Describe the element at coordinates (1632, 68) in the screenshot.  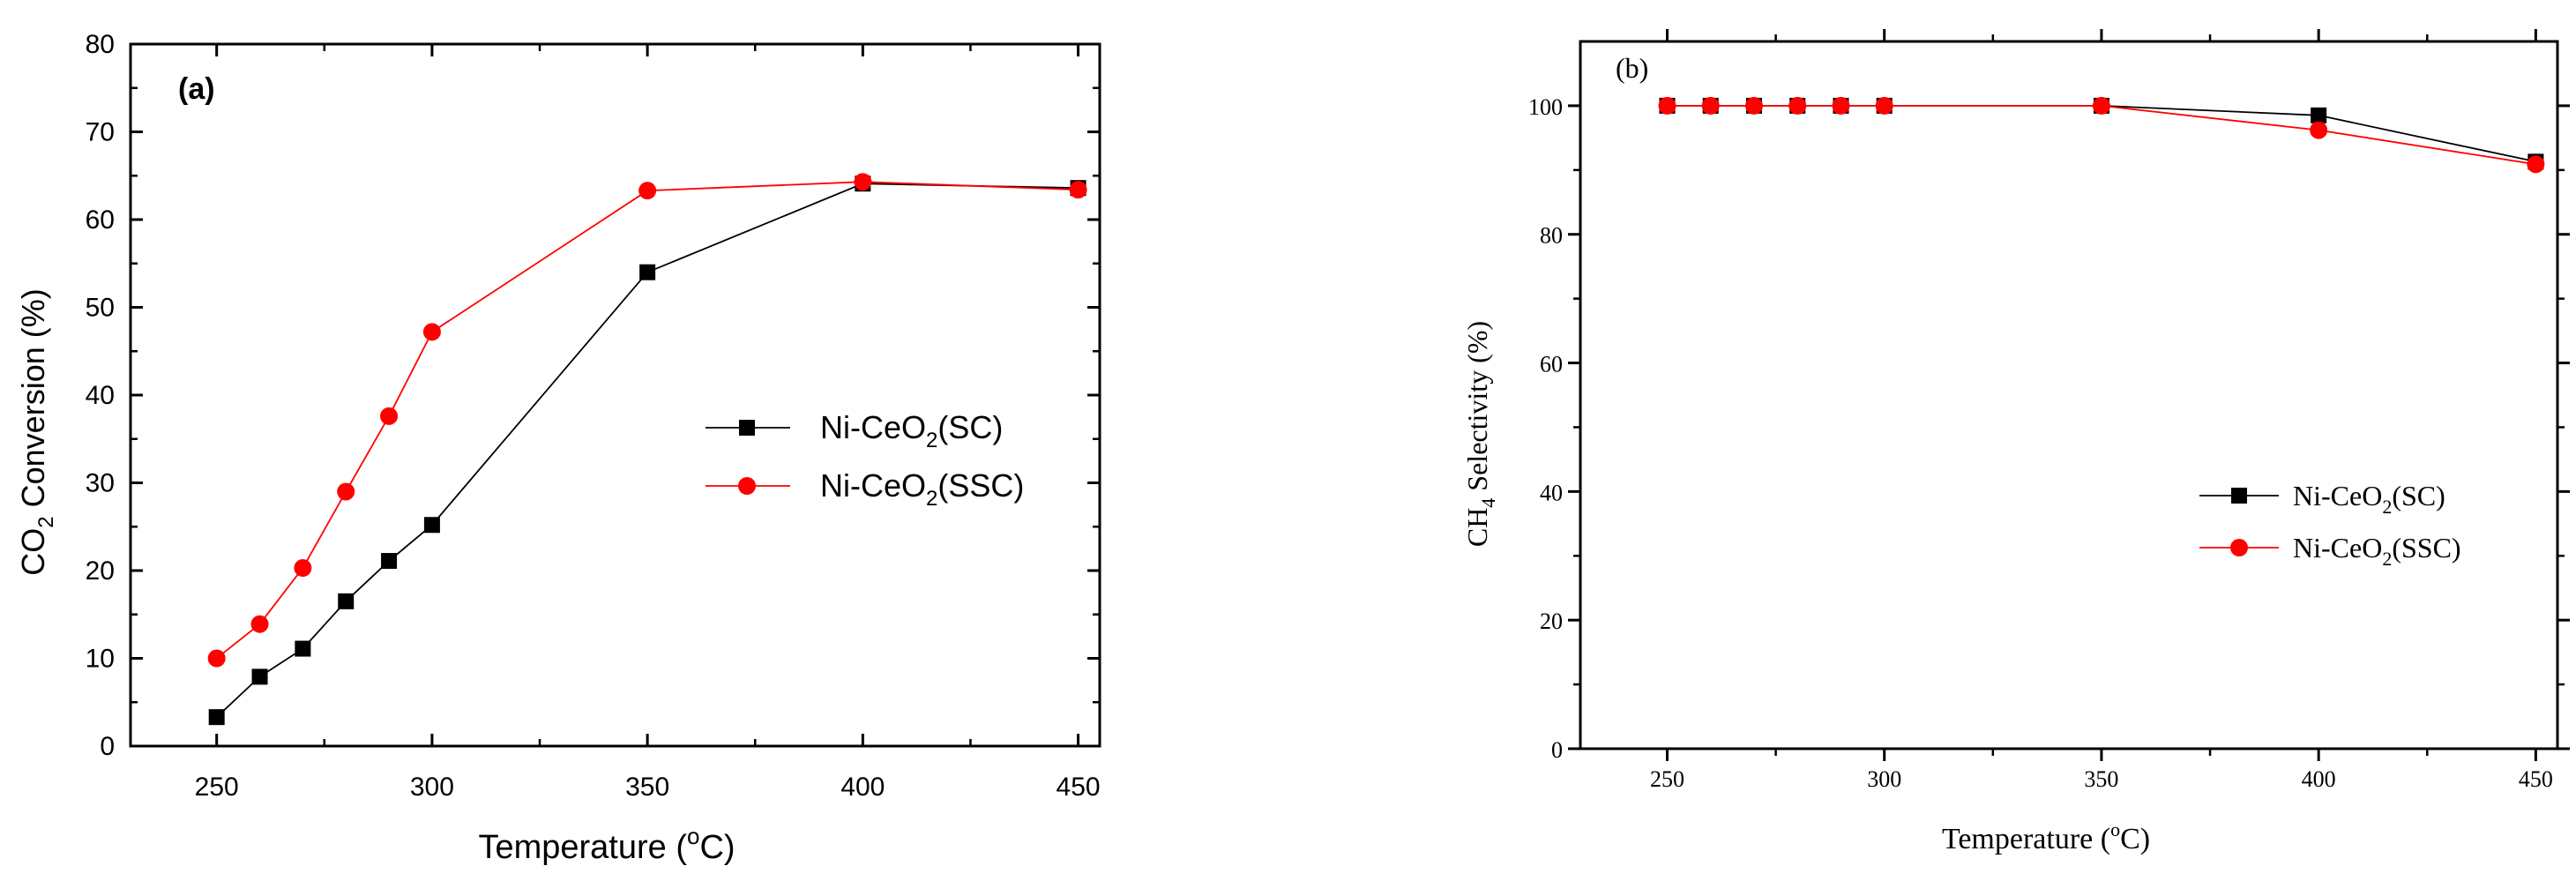
I see `panel-b-label: (b)` at that location.